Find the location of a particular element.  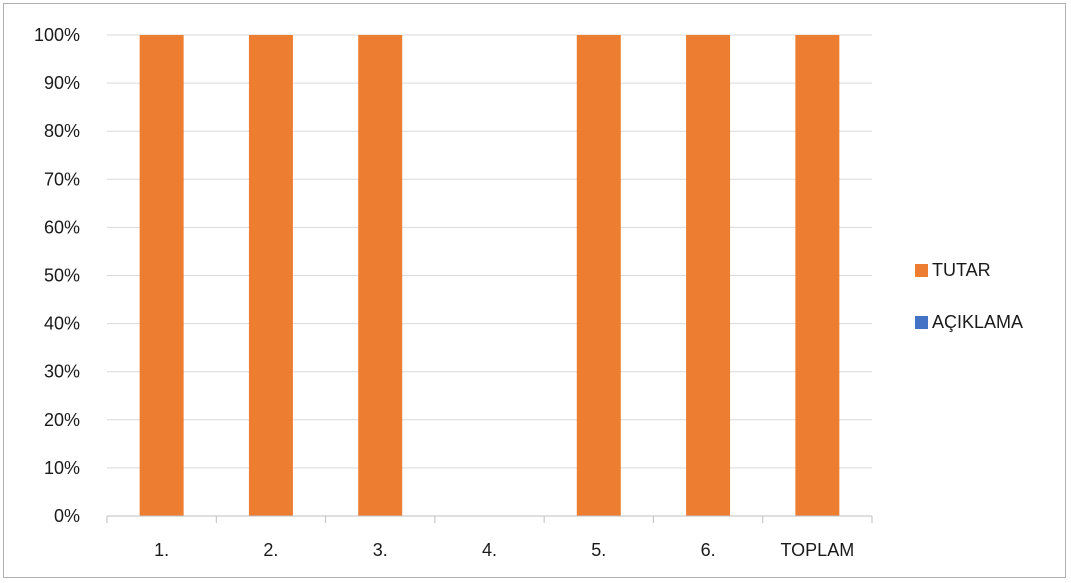

x-tick-label: TOPLAM is located at coordinates (818, 550).